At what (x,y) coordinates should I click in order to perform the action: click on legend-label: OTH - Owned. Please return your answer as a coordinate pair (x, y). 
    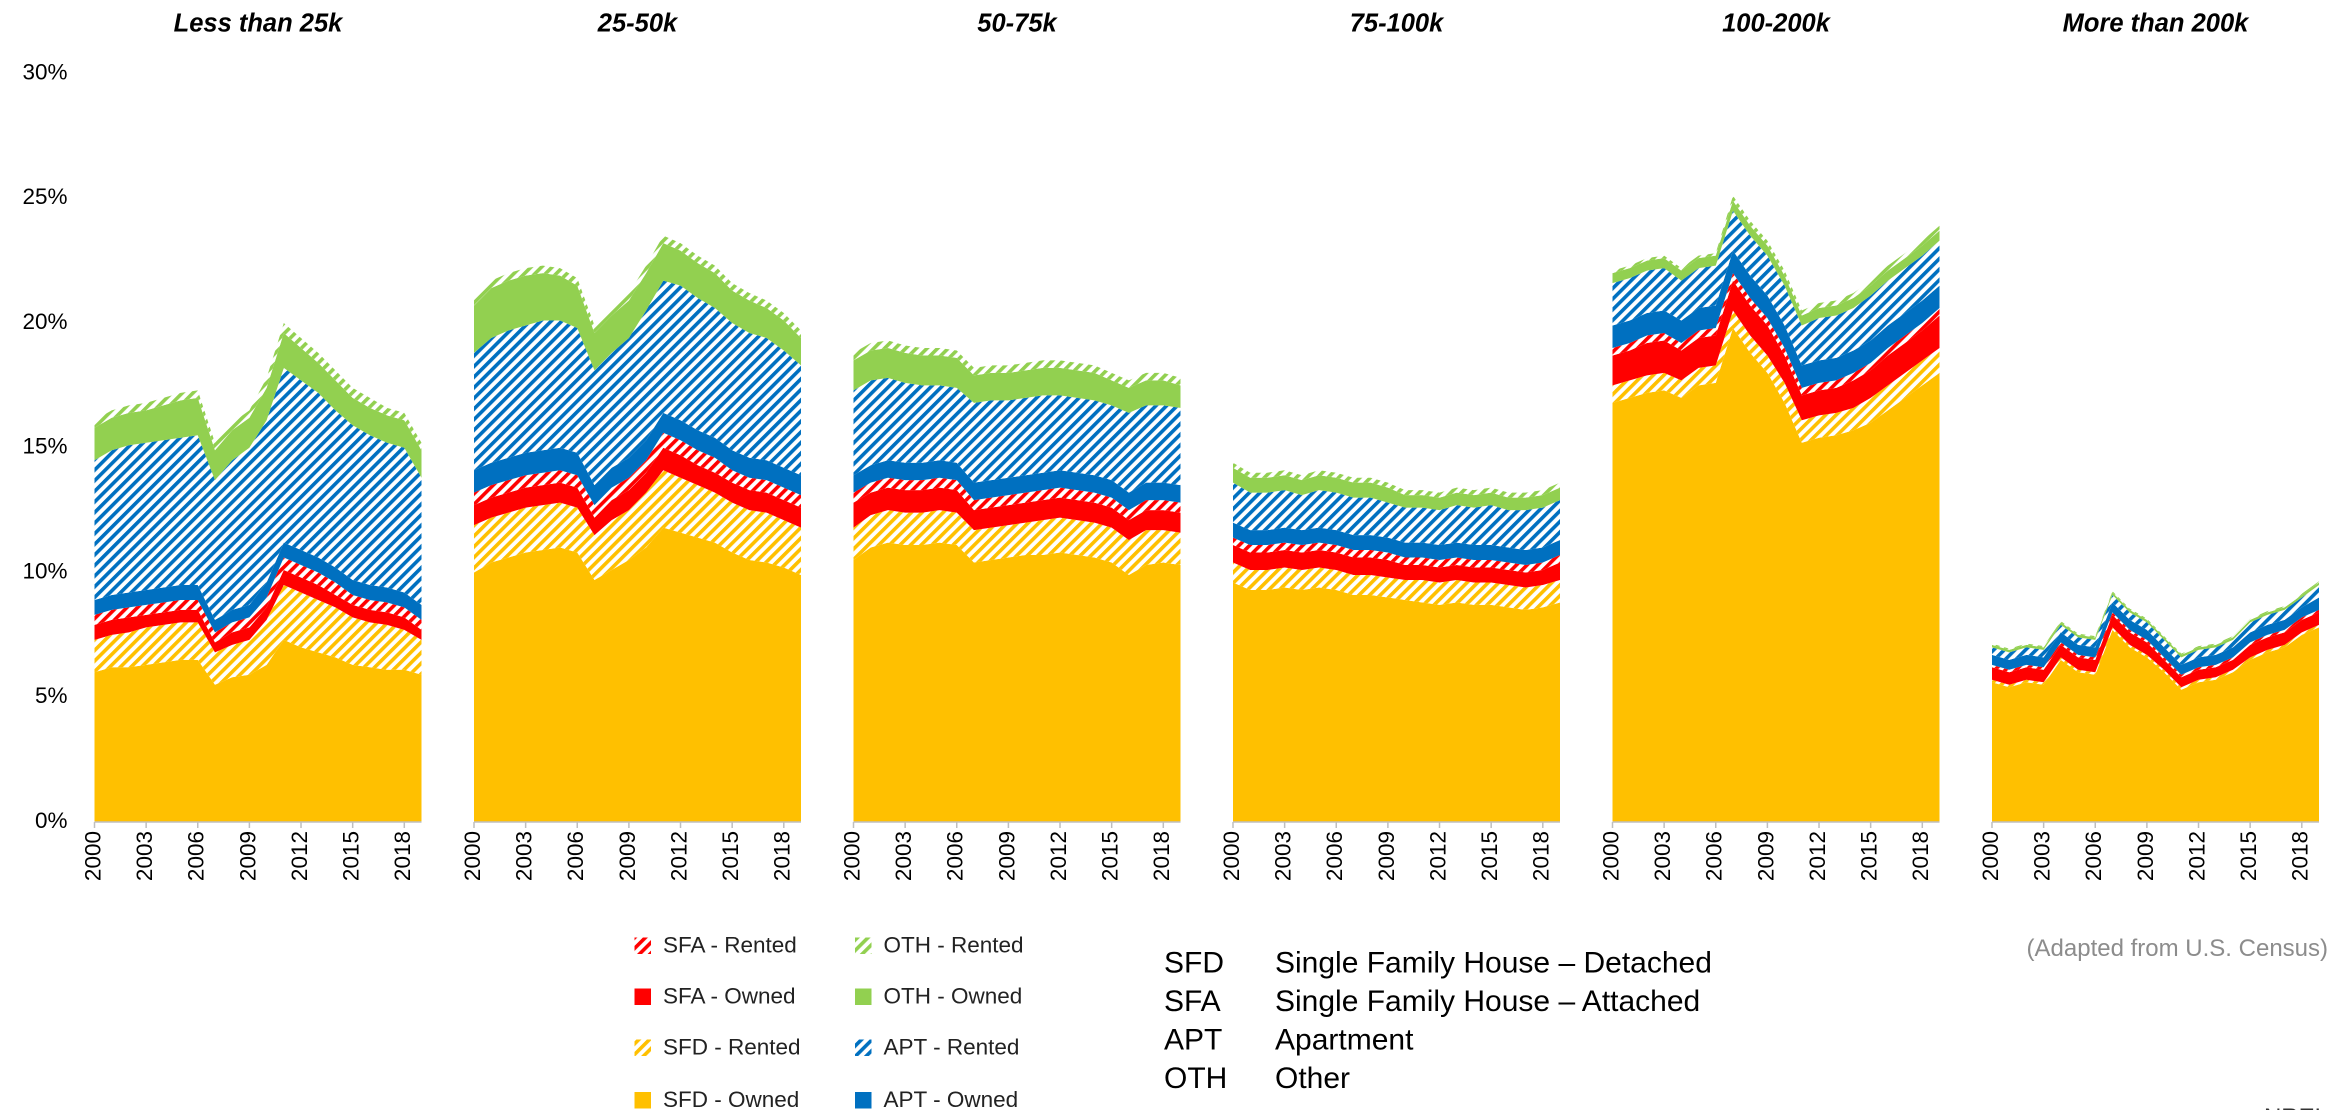
    Looking at the image, I should click on (953, 995).